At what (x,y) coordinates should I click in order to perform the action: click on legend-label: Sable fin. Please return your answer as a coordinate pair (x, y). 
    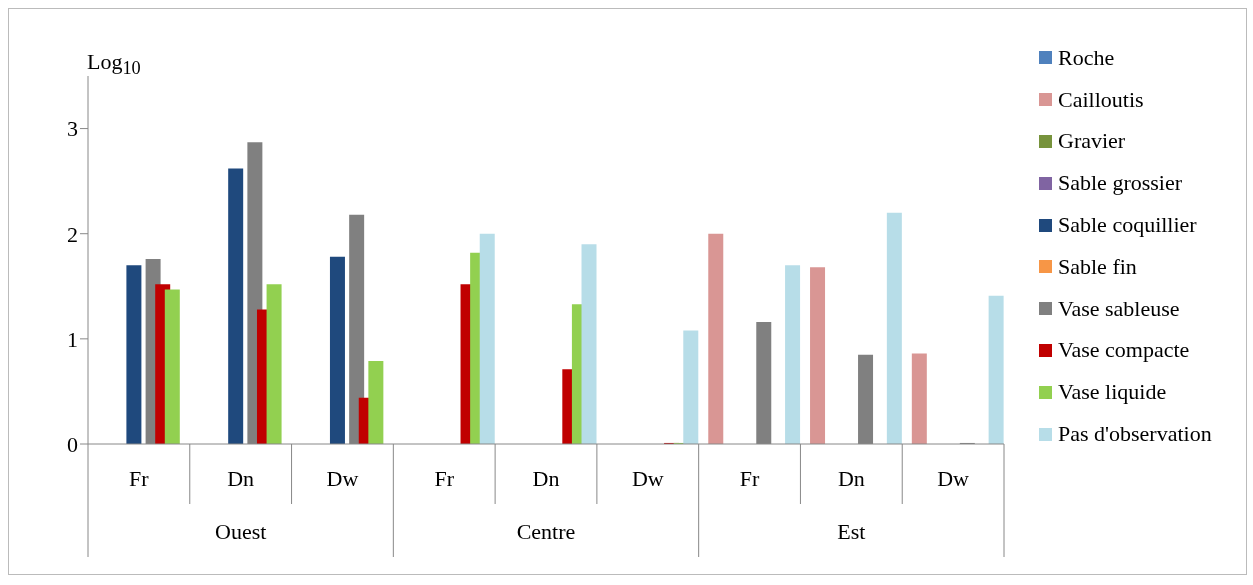
    Looking at the image, I should click on (1097, 266).